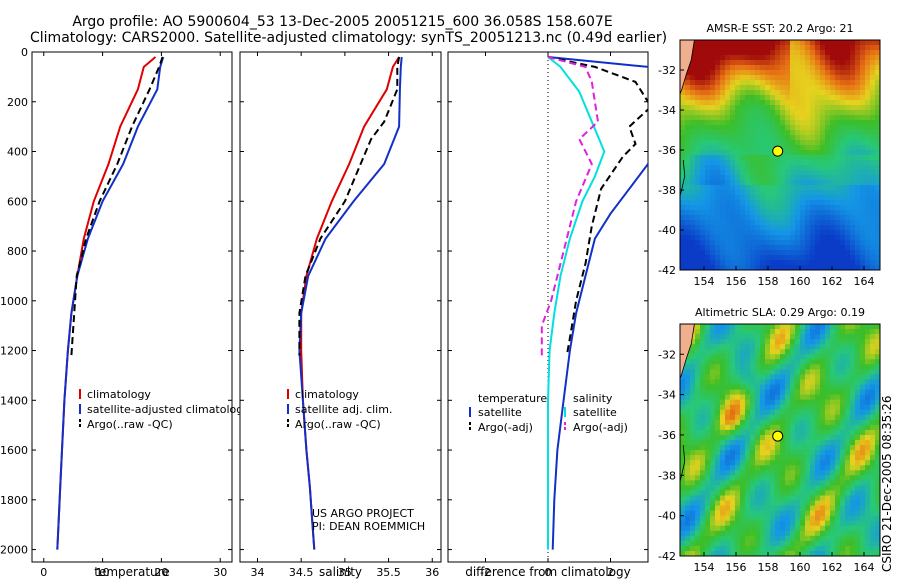 This screenshot has height=580, width=900. What do you see at coordinates (780, 312) in the screenshot?
I see `map-title: Altimetric SLA: 0.29 Argo: 0.19` at bounding box center [780, 312].